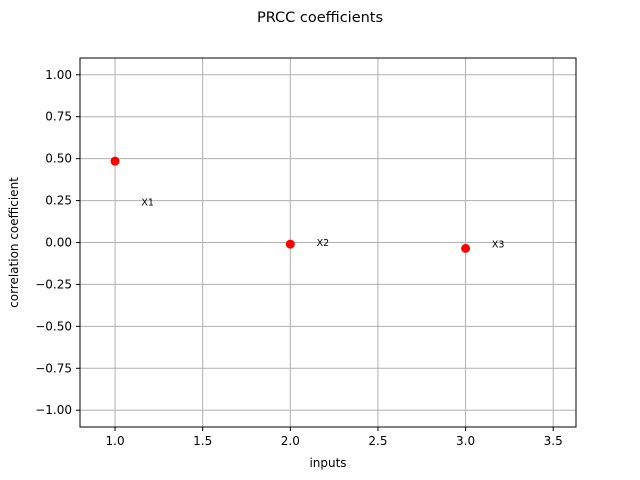  What do you see at coordinates (53, 410) in the screenshot?
I see `y-tick-label: −1.00` at bounding box center [53, 410].